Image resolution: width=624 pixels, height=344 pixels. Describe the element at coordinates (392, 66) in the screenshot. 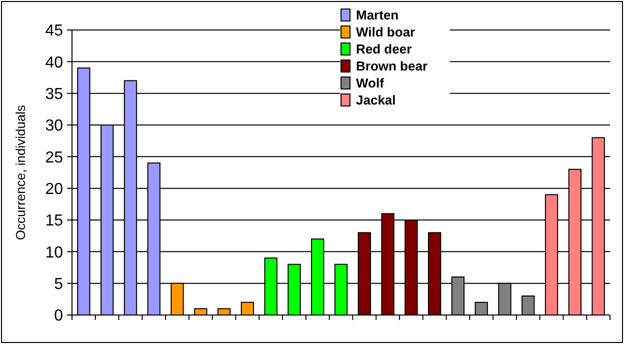

I see `legend-label: Brown bear` at that location.